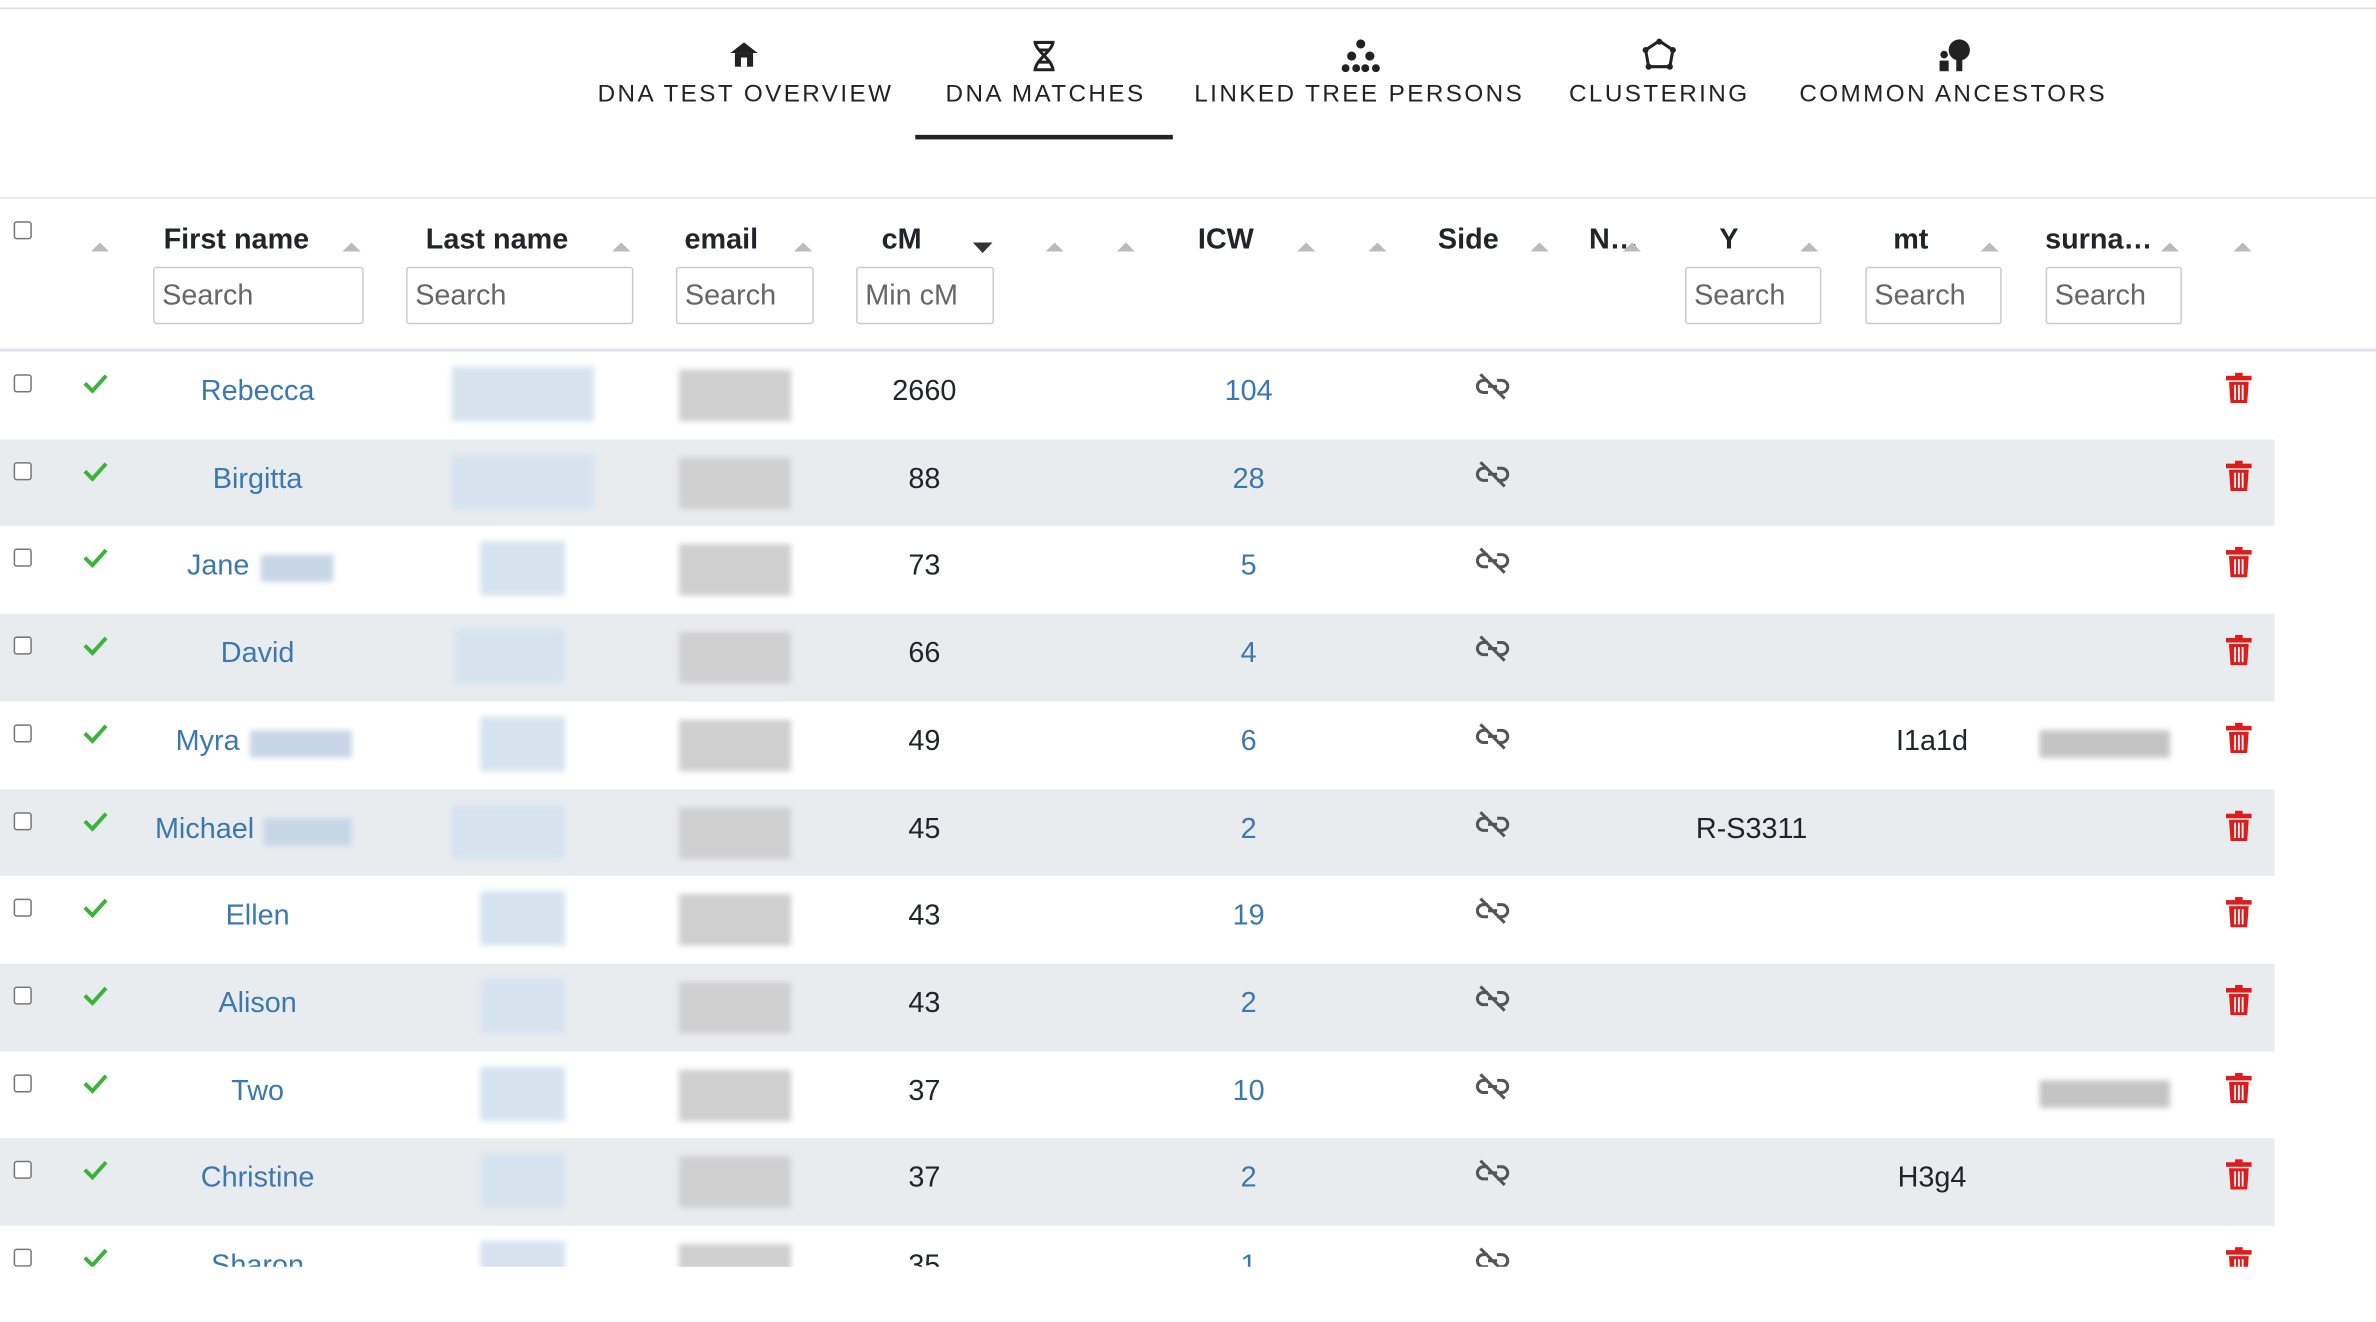 The height and width of the screenshot is (1322, 2376). Describe the element at coordinates (1359, 94) in the screenshot. I see `tab: LINKED TREE PERSONS` at that location.